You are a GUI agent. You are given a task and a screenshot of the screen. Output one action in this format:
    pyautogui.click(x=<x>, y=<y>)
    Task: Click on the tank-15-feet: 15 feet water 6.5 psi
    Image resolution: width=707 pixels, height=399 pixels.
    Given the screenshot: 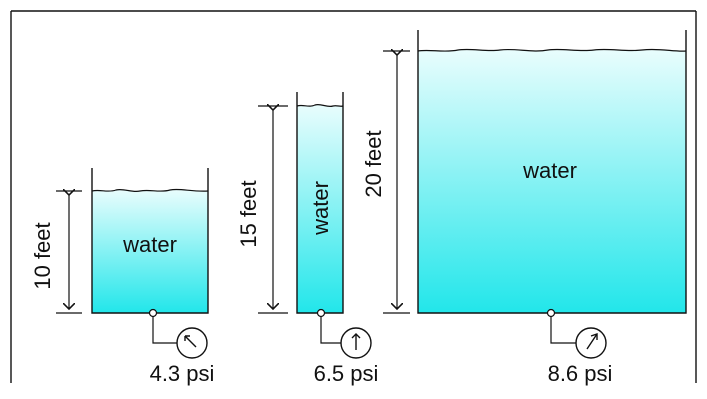 What is the action you would take?
    pyautogui.click(x=307, y=239)
    